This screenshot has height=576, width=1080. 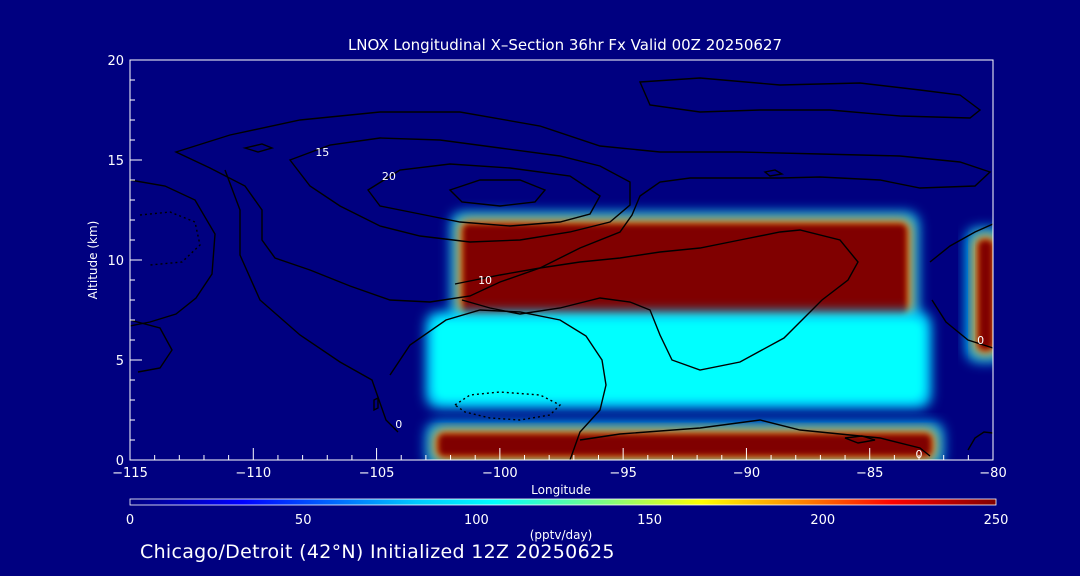 I want to click on y-tick-label: 10, so click(x=115, y=261).